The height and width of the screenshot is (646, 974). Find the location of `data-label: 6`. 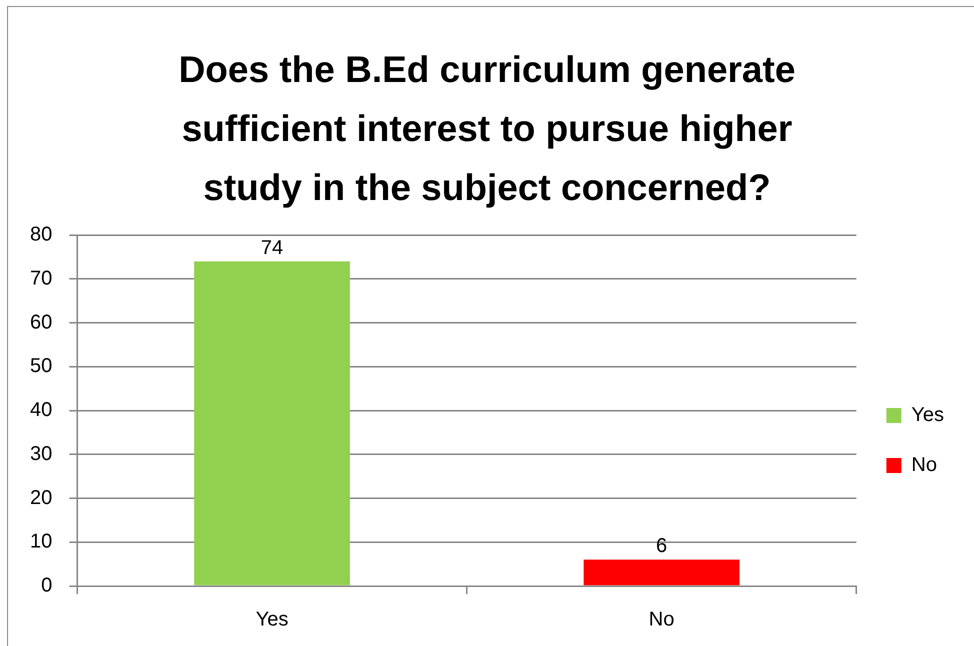

data-label: 6 is located at coordinates (662, 546).